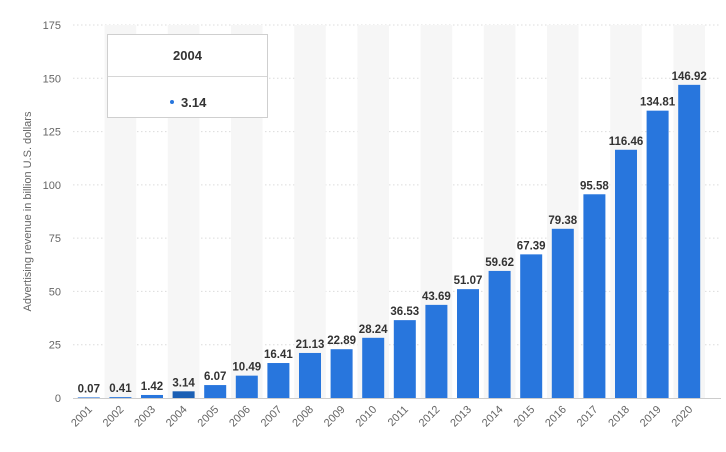 The height and width of the screenshot is (452, 726). What do you see at coordinates (82, 417) in the screenshot?
I see `x-tick-label: 2001` at bounding box center [82, 417].